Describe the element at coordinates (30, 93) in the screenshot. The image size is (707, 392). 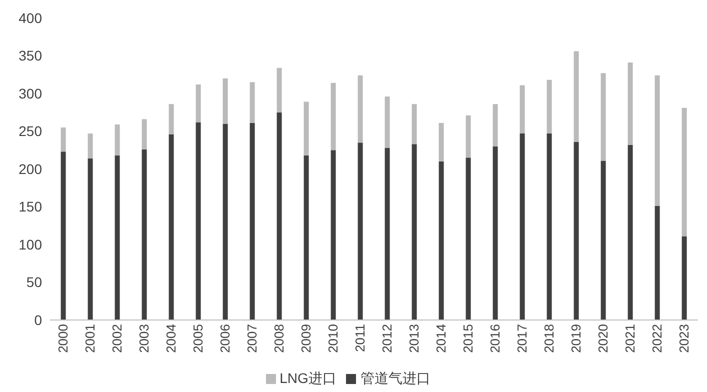
I see `y-tick-label: 300` at that location.